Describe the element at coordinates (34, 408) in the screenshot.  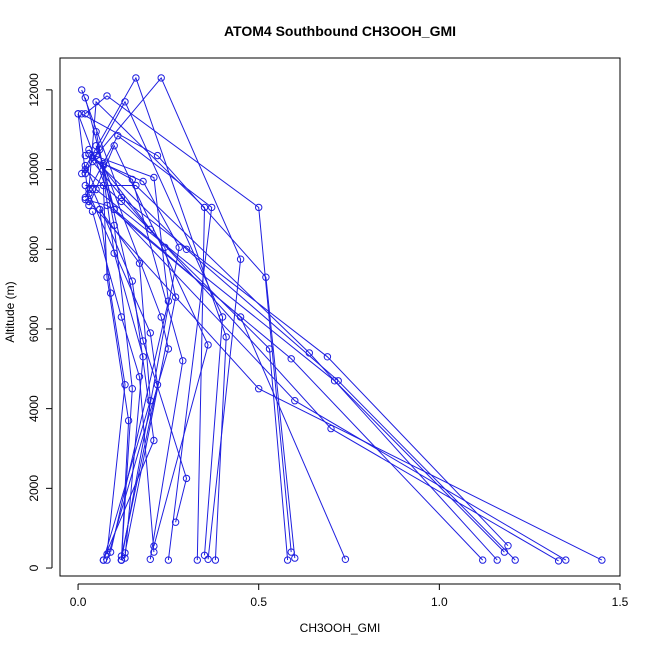
I see `y-tick-label: 4000` at that location.